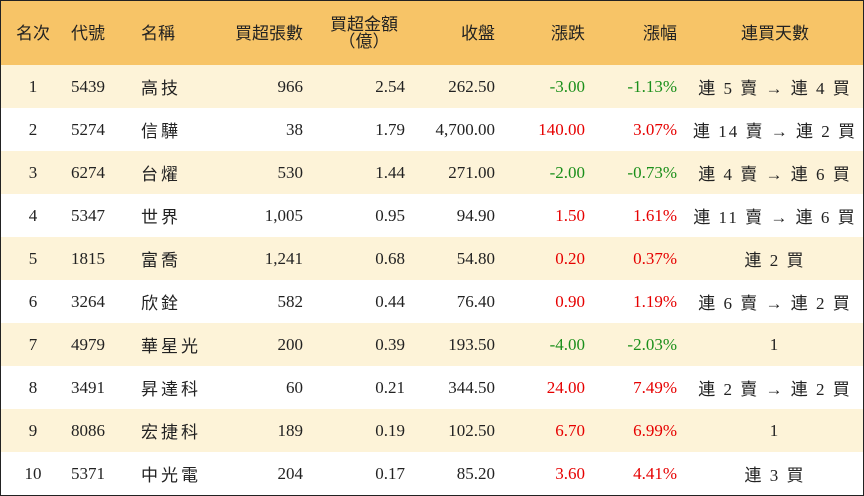 This screenshot has height=496, width=864. I want to click on consecutive-days-cell: 連 6 賣 → 連 2 買, so click(775, 303).